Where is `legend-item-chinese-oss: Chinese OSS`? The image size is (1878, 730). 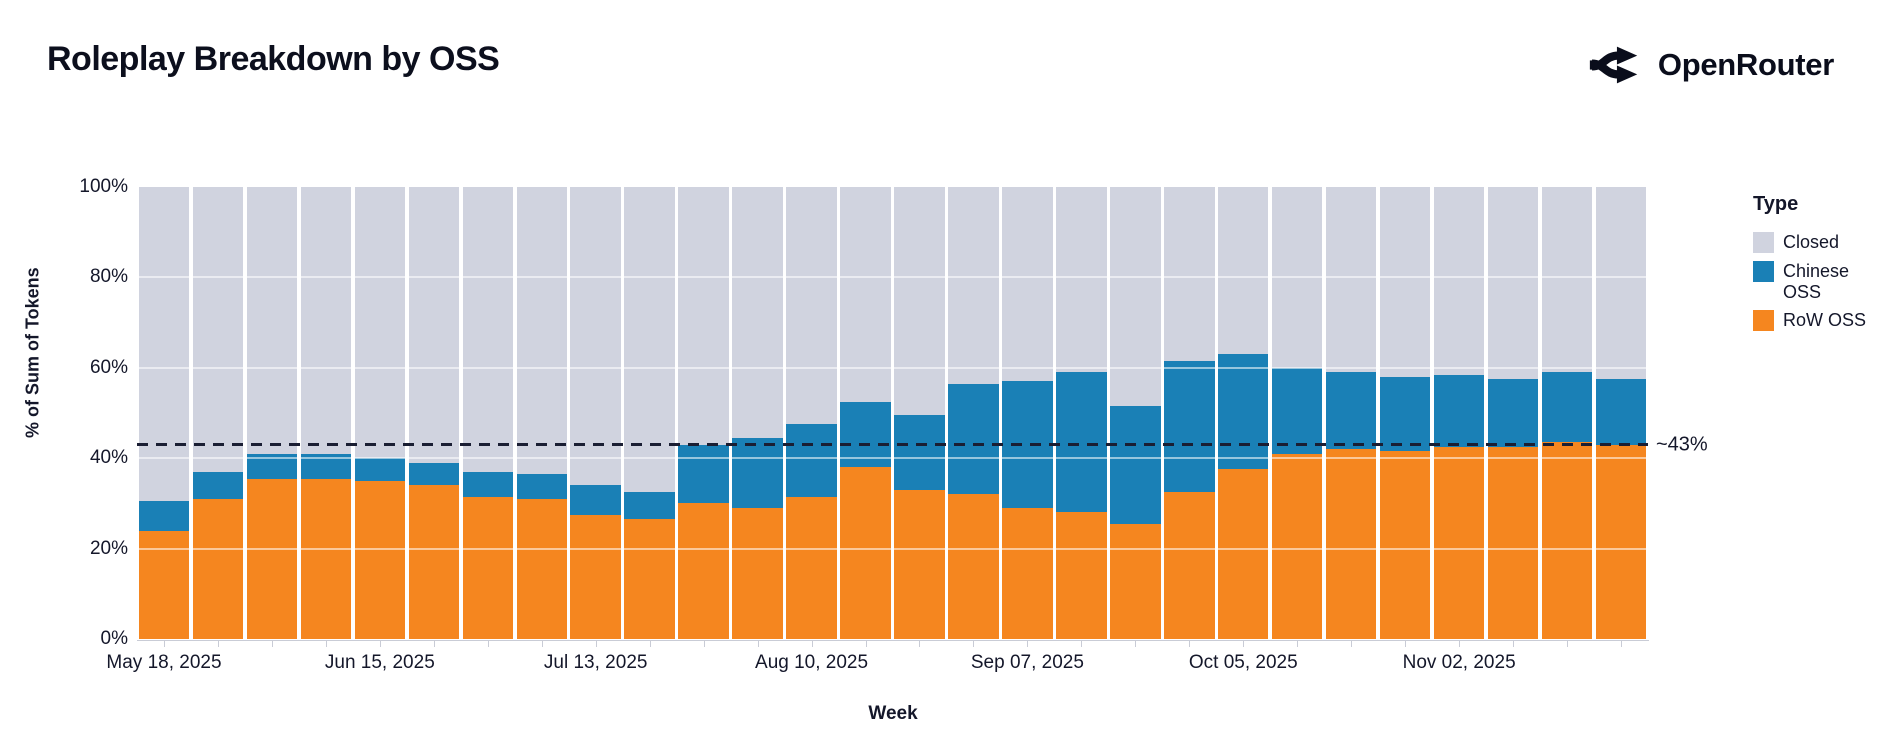
legend-item-chinese-oss: Chinese OSS is located at coordinates (1813, 281).